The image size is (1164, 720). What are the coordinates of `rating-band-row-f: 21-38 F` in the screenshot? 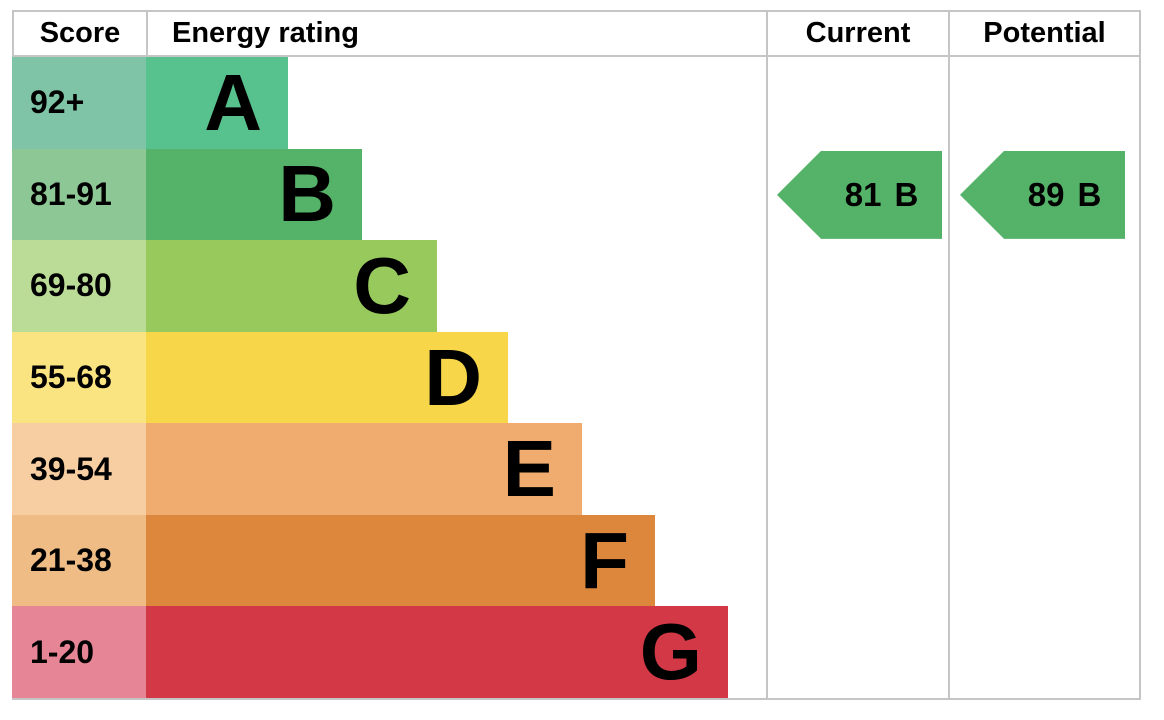 It's located at (389, 560).